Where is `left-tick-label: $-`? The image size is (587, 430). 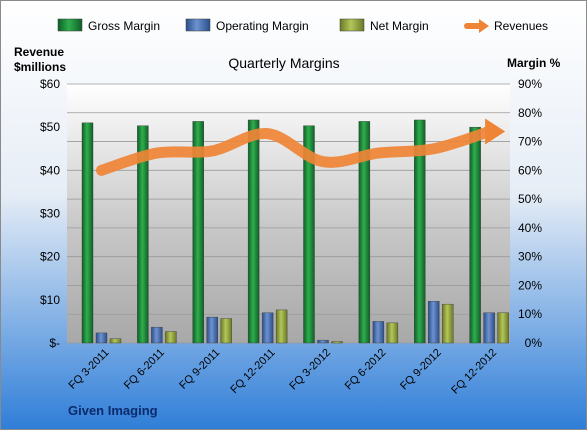
left-tick-label: $- is located at coordinates (54, 343).